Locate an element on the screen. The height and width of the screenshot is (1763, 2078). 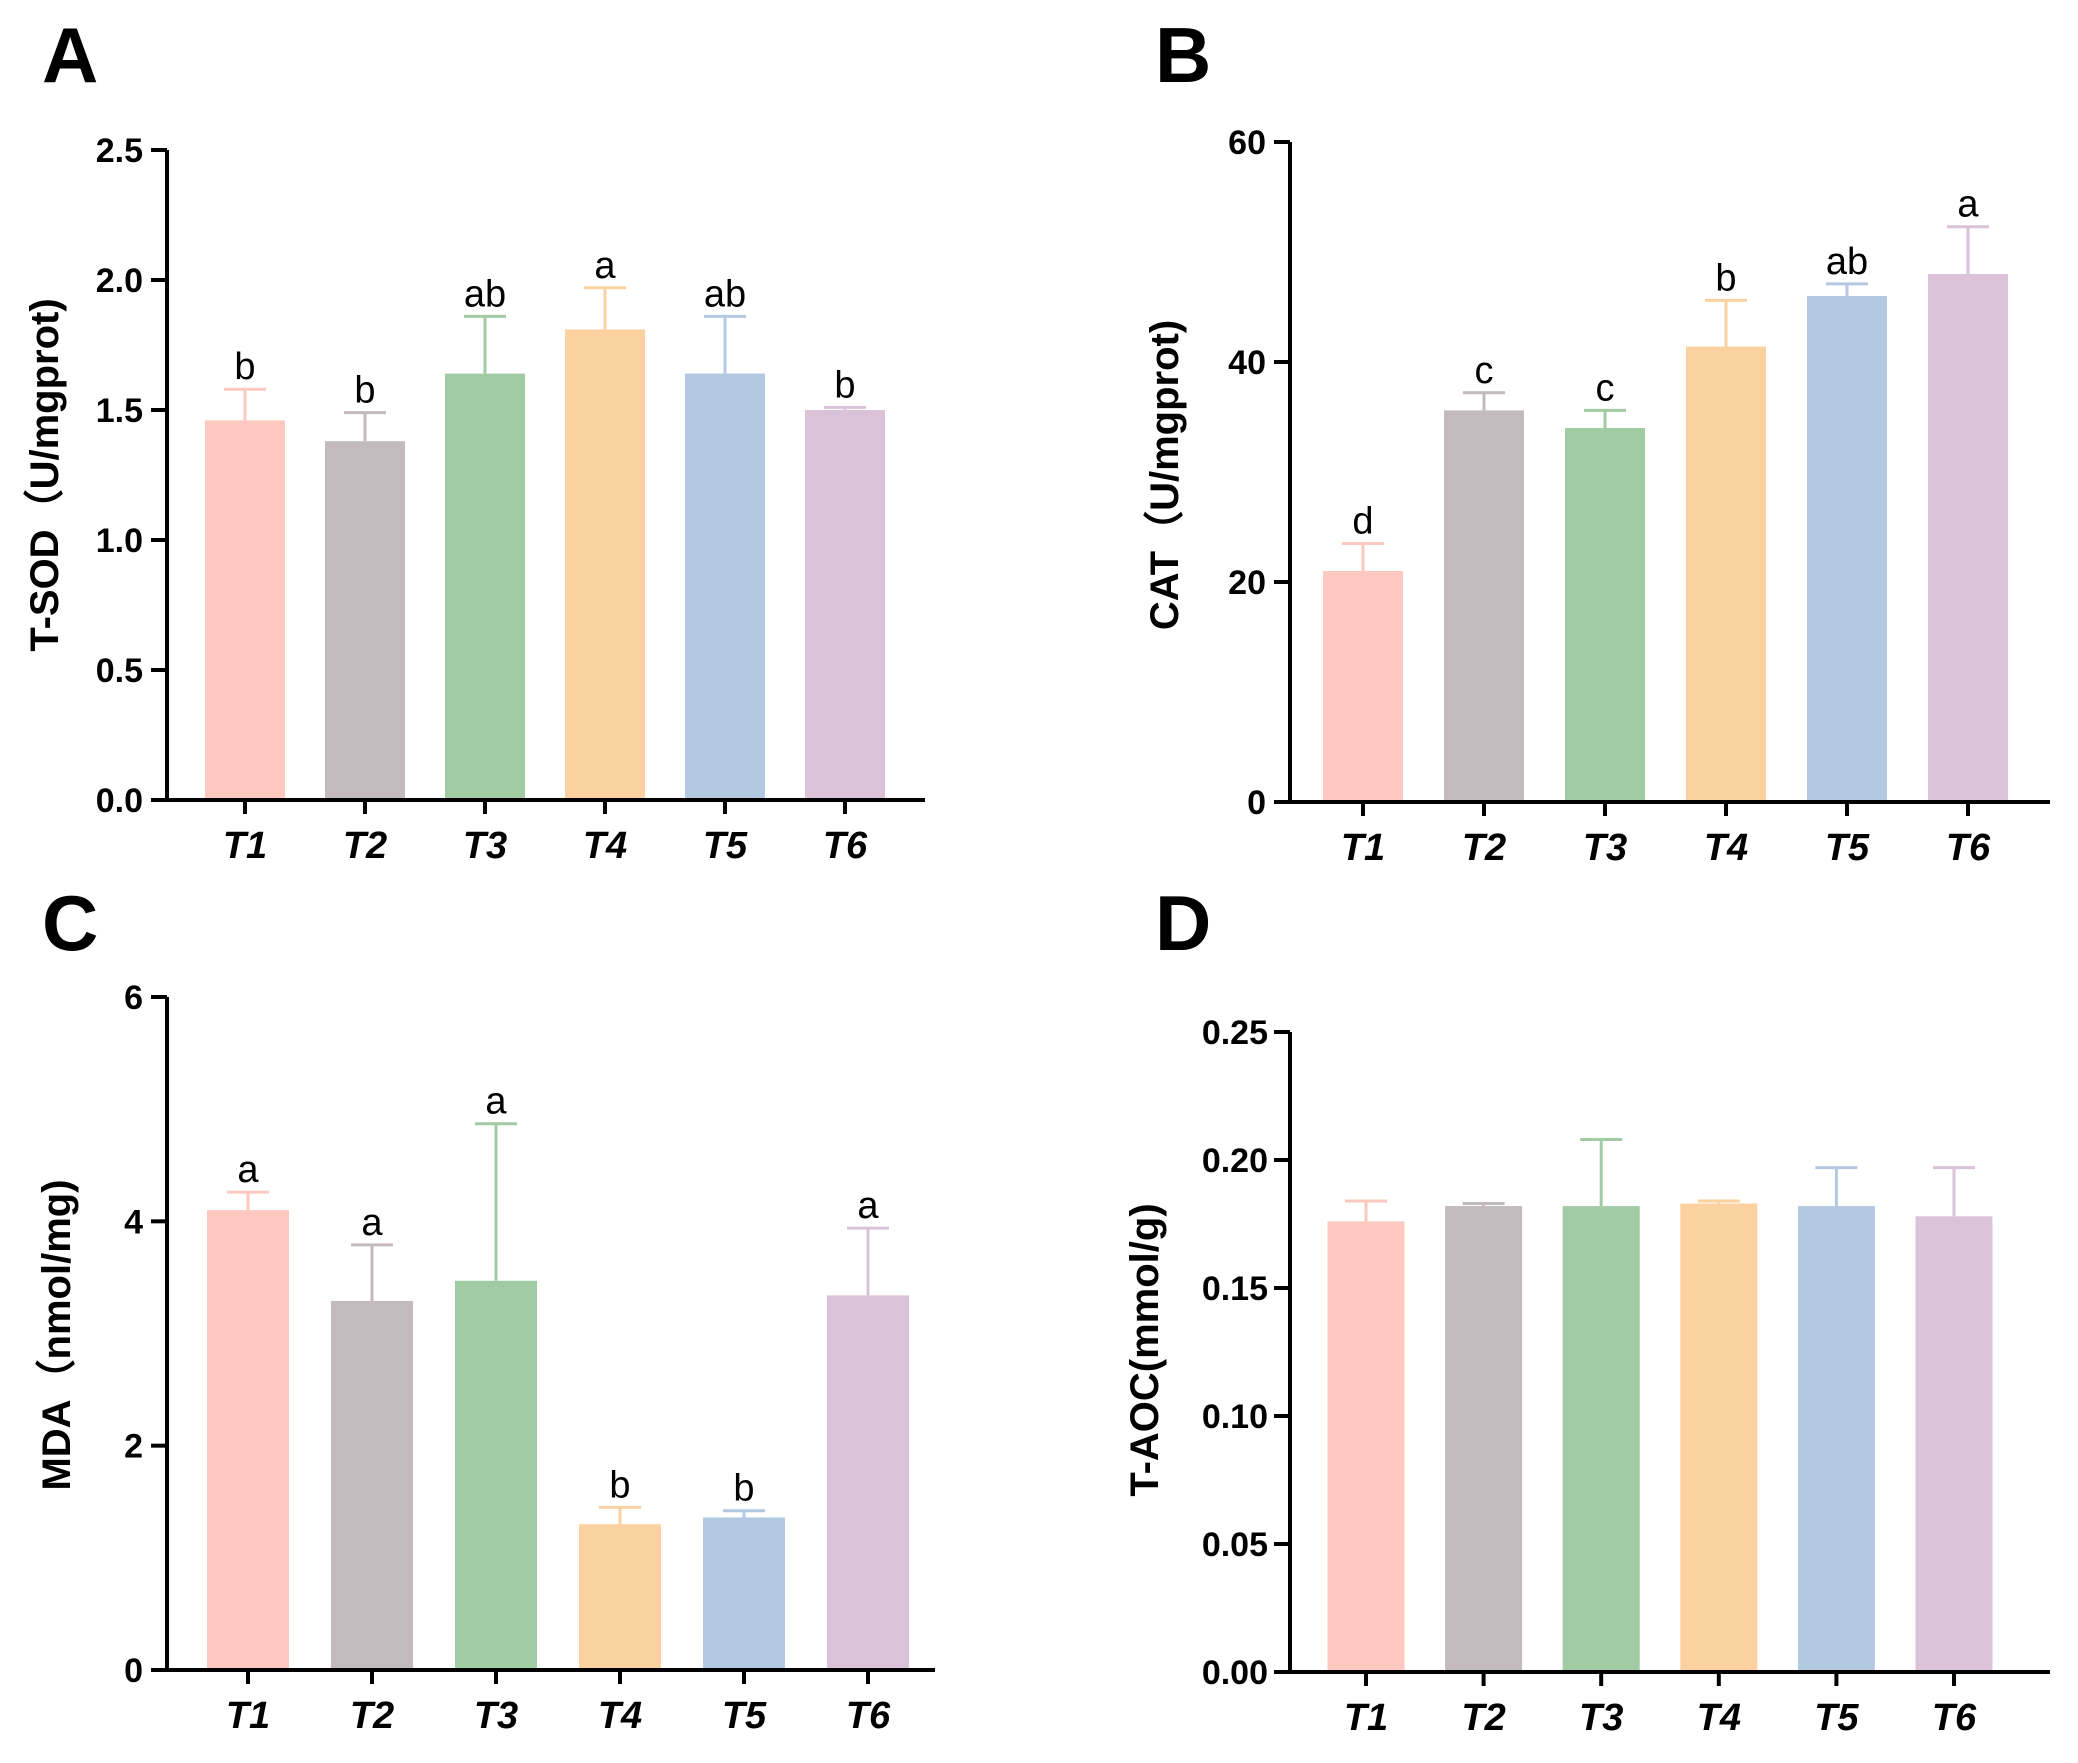
y-tick-label: 0.05 is located at coordinates (1235, 1545).